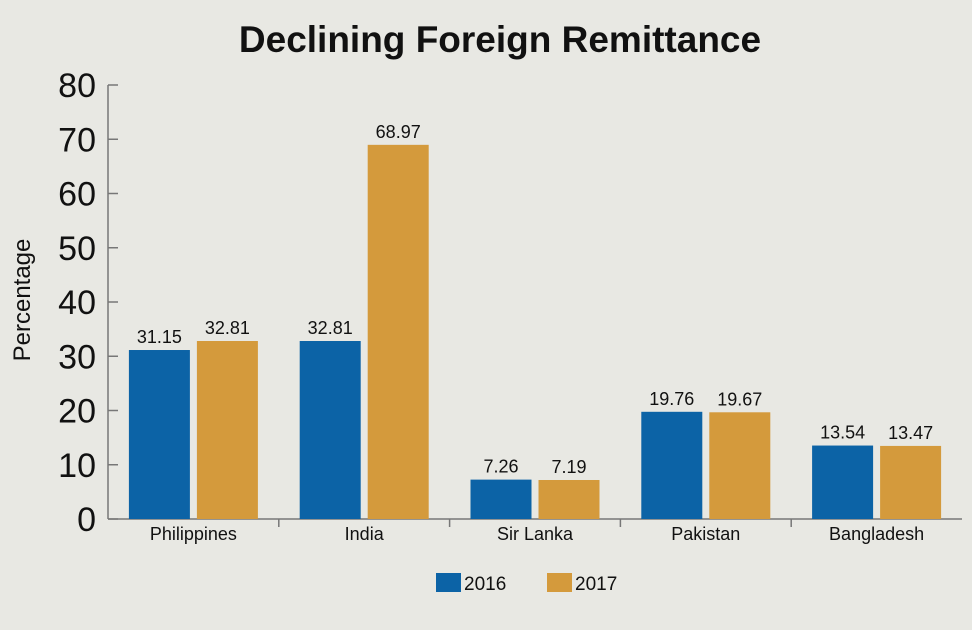  I want to click on data-label: 7.19, so click(568, 467).